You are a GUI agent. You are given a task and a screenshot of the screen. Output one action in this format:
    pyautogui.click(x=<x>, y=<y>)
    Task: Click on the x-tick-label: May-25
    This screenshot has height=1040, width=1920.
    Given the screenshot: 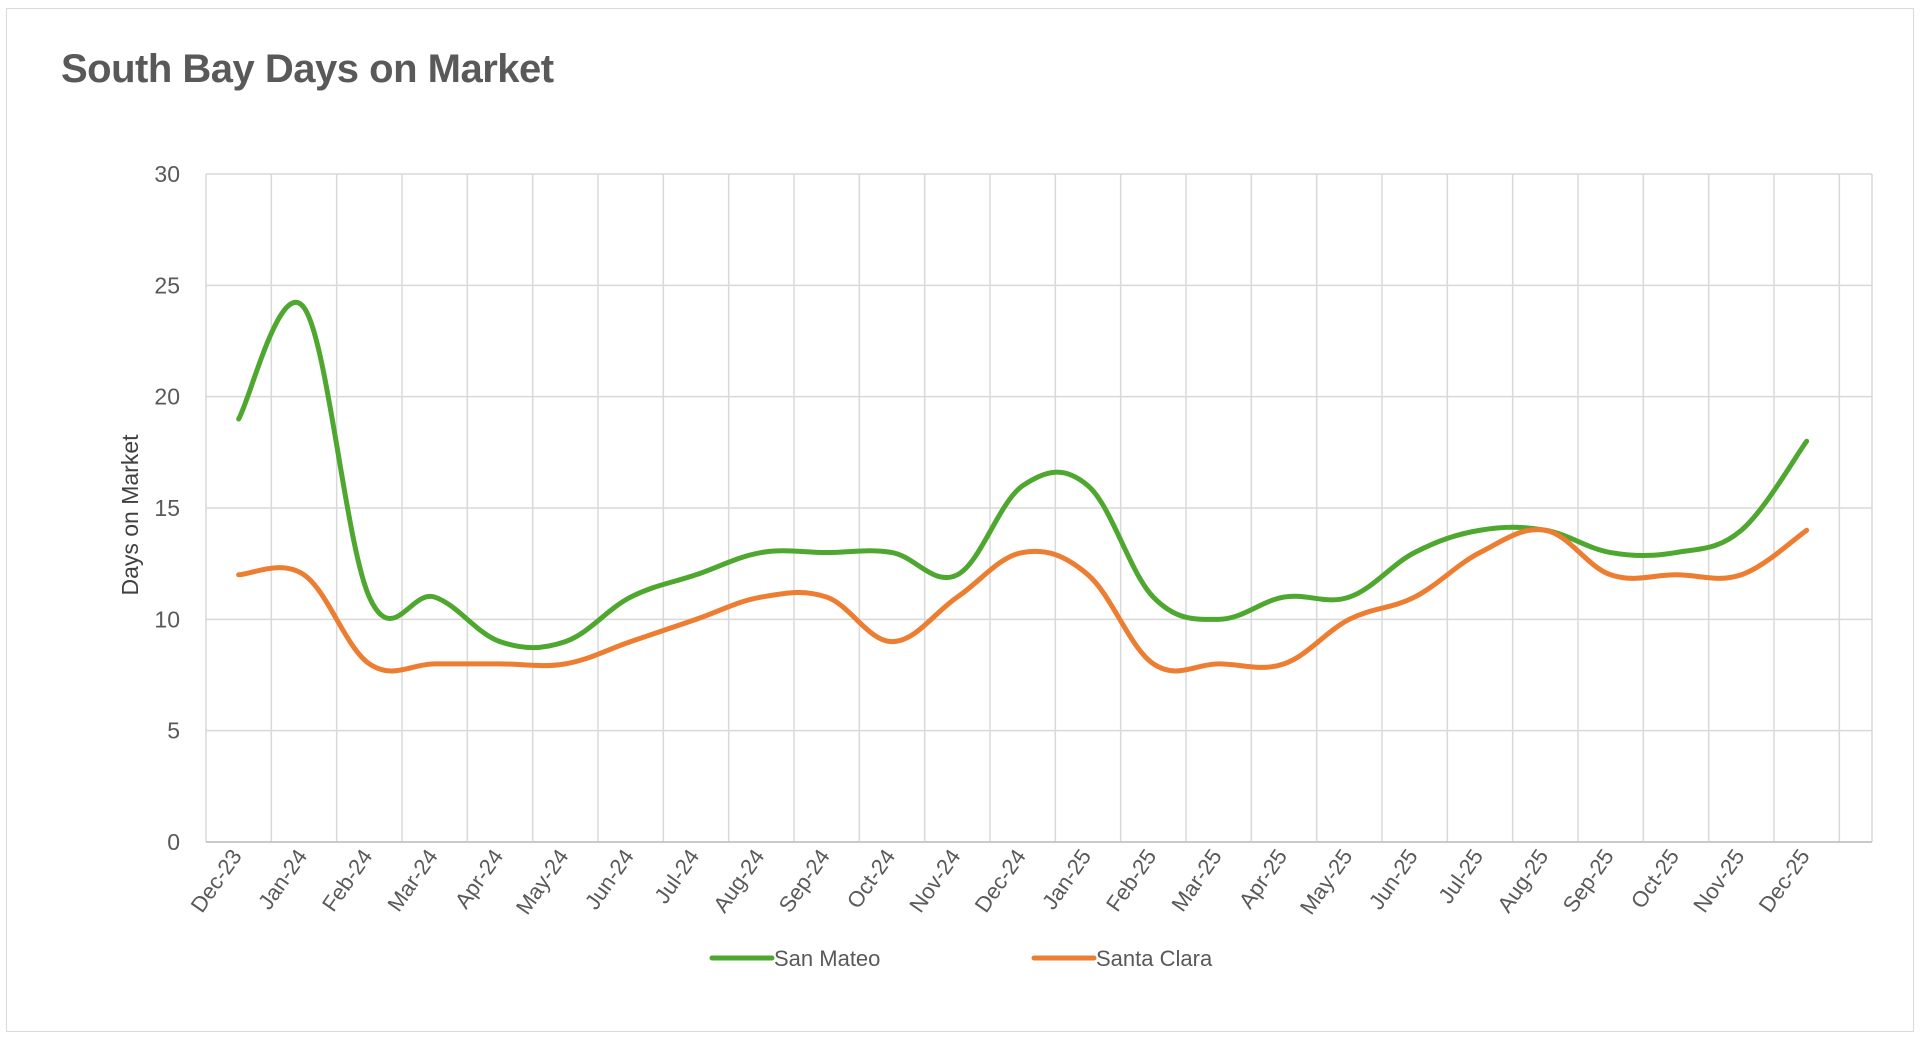 What is the action you would take?
    pyautogui.click(x=1326, y=882)
    